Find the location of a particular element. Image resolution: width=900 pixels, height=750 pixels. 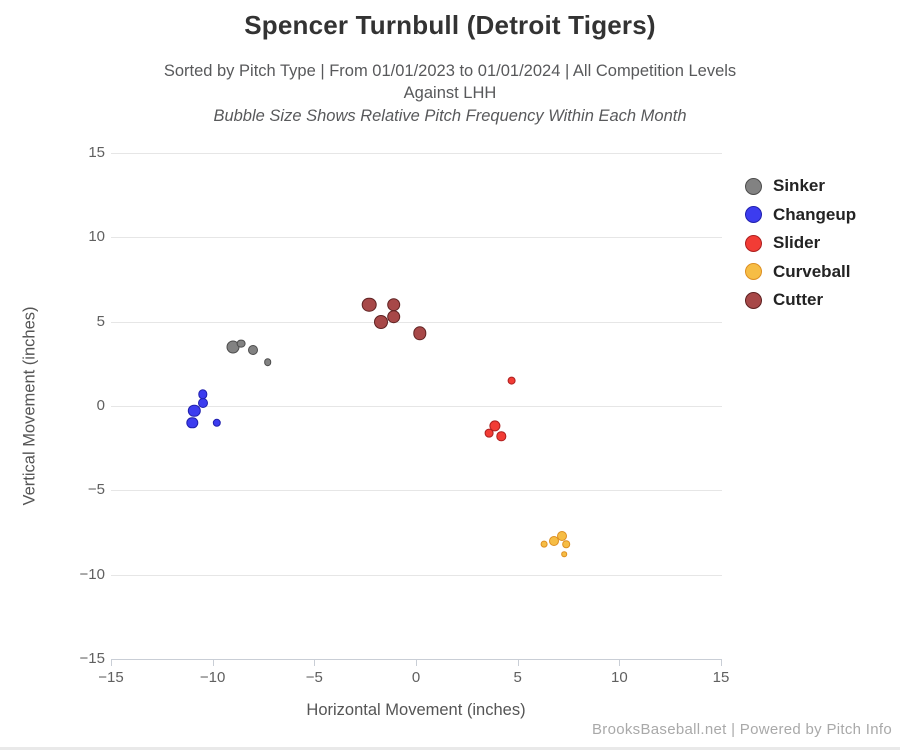

y-tick-label: −5 is located at coordinates (96, 490).